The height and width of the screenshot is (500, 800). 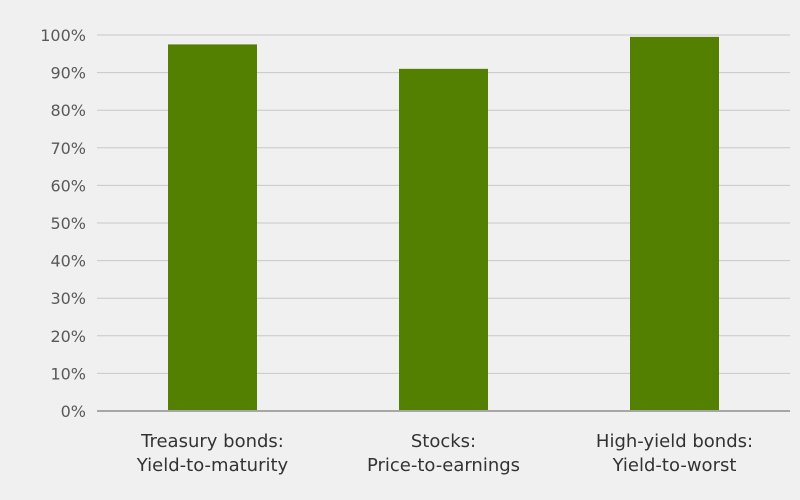 What do you see at coordinates (443, 441) in the screenshot?
I see `x-category-label-1-line-0: Stocks:` at bounding box center [443, 441].